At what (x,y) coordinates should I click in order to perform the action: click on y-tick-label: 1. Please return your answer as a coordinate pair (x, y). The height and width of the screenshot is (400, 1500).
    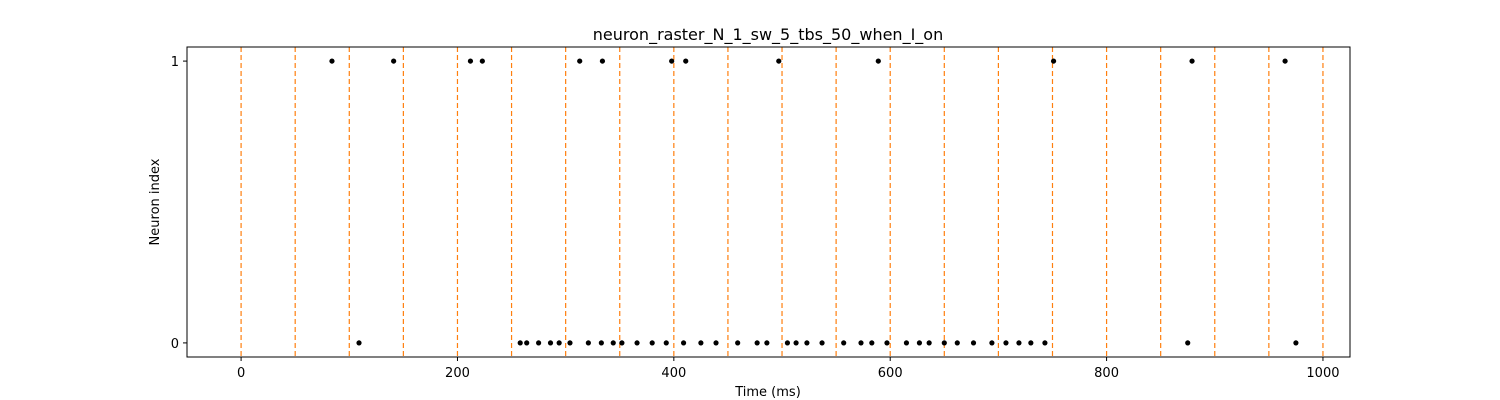
    Looking at the image, I should click on (175, 62).